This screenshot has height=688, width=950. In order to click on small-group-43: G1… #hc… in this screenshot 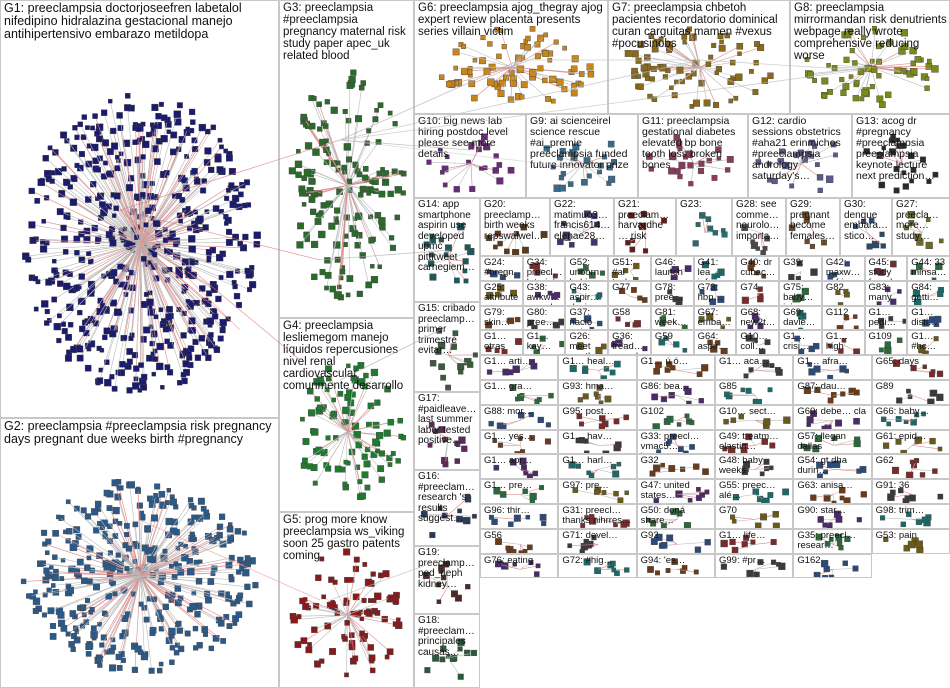, I will do `click(928, 343)`.